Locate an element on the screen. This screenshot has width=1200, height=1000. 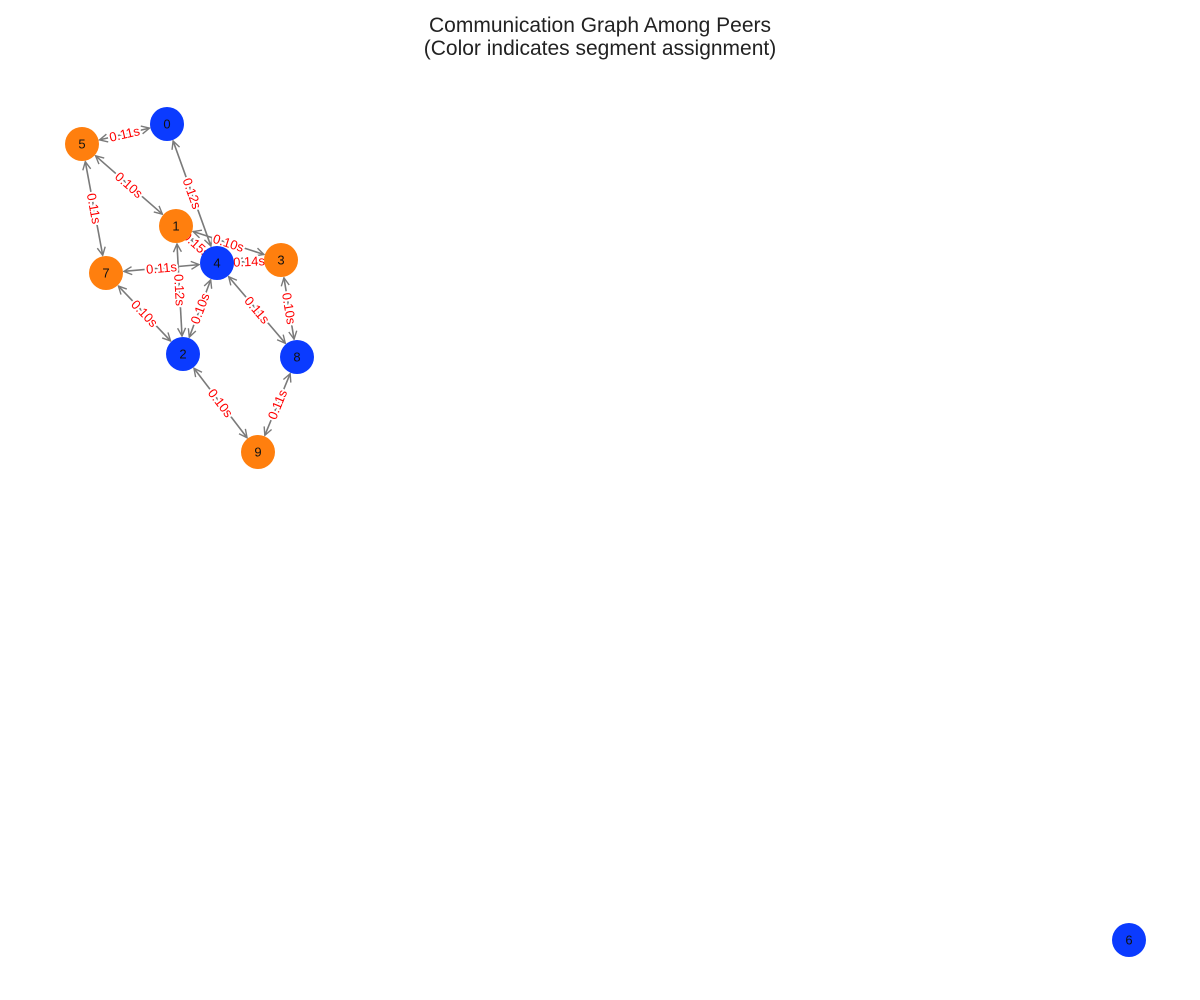
node-0: 0 is located at coordinates (167, 124).